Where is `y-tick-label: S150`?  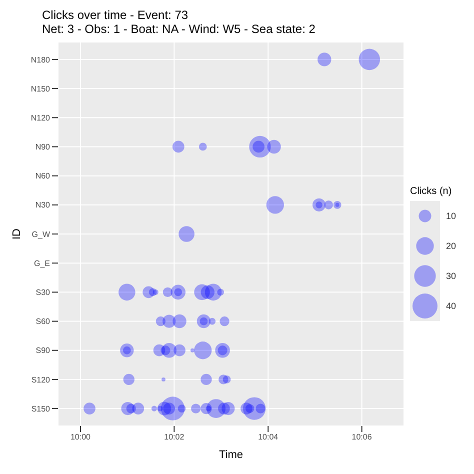 y-tick-label: S150 is located at coordinates (41, 409).